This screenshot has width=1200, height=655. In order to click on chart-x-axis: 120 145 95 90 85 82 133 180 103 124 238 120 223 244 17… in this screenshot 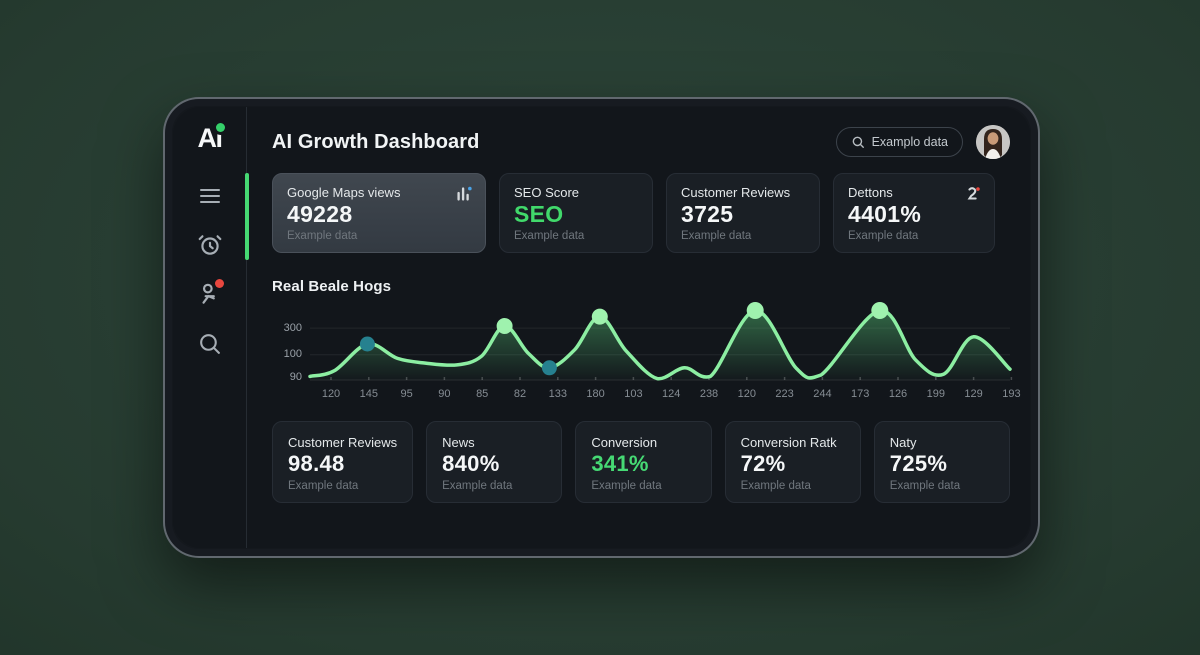, I will do `click(665, 396)`.